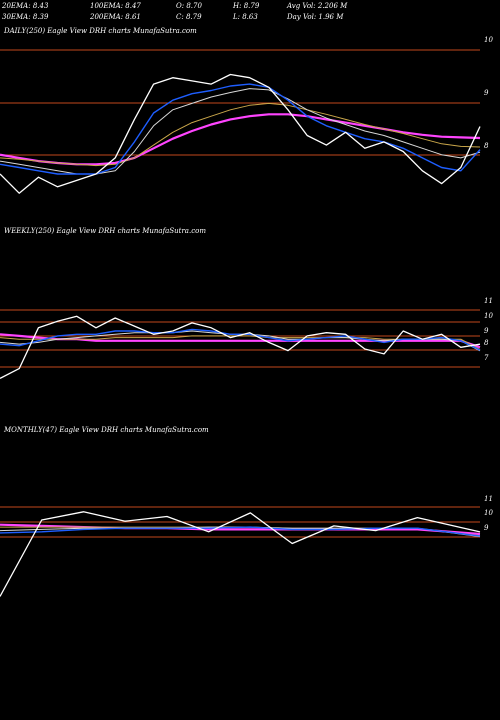  What do you see at coordinates (240, 529) in the screenshot?
I see `ema200-line` at bounding box center [240, 529].